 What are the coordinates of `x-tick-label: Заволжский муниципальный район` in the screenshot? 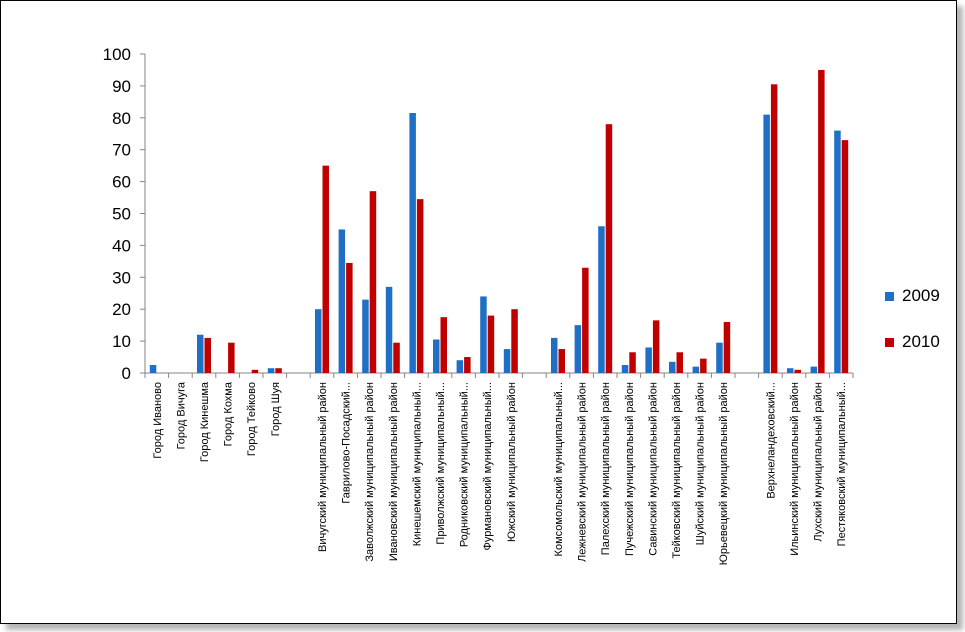 It's located at (370, 472).